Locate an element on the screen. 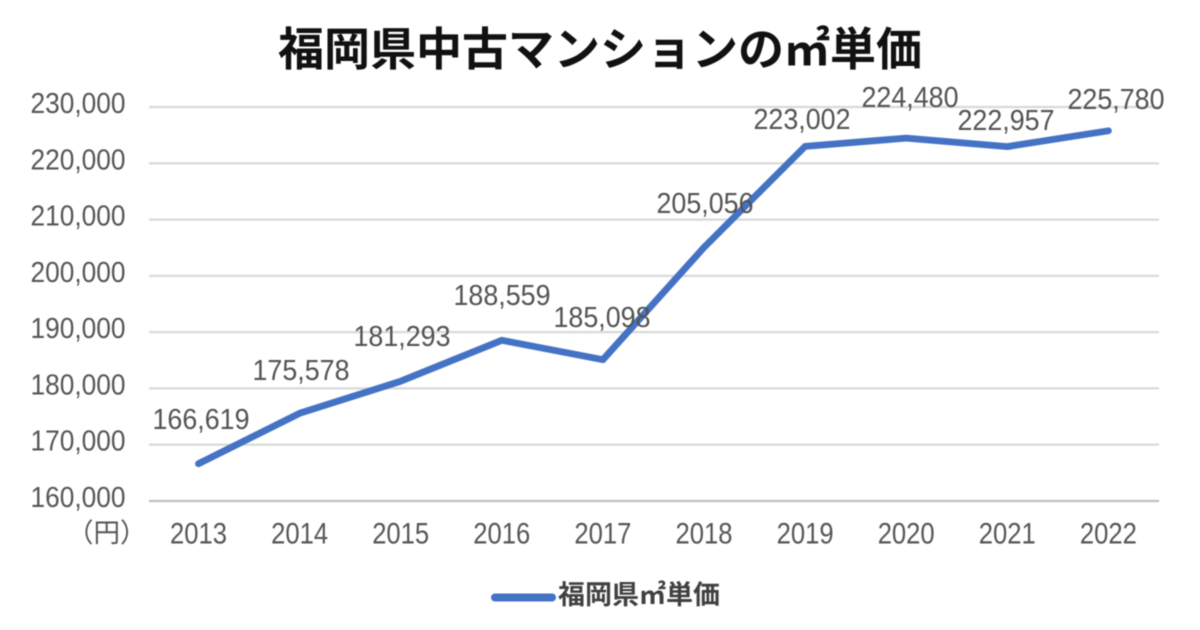  svg-text: 222,957 is located at coordinates (1006, 121).